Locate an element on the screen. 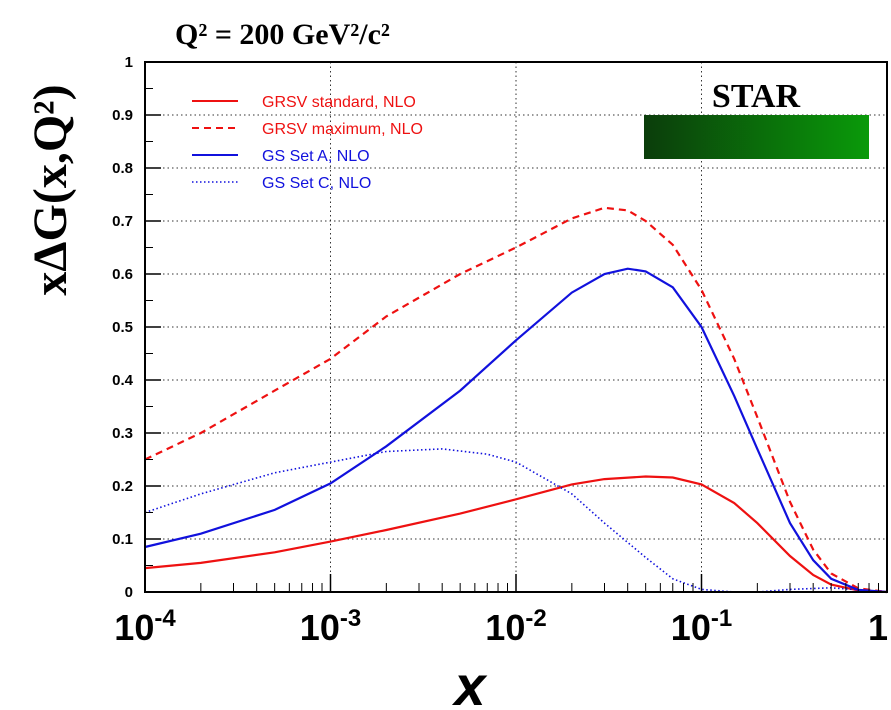 The width and height of the screenshot is (891, 710). y-tick-label: 0.7 is located at coordinates (122, 221).